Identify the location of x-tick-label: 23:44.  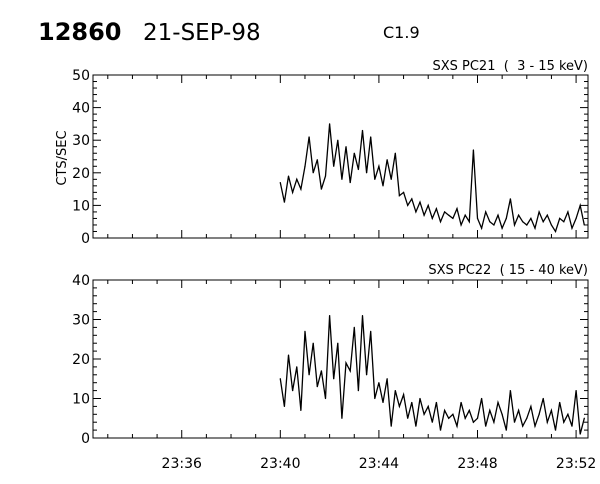
(379, 464).